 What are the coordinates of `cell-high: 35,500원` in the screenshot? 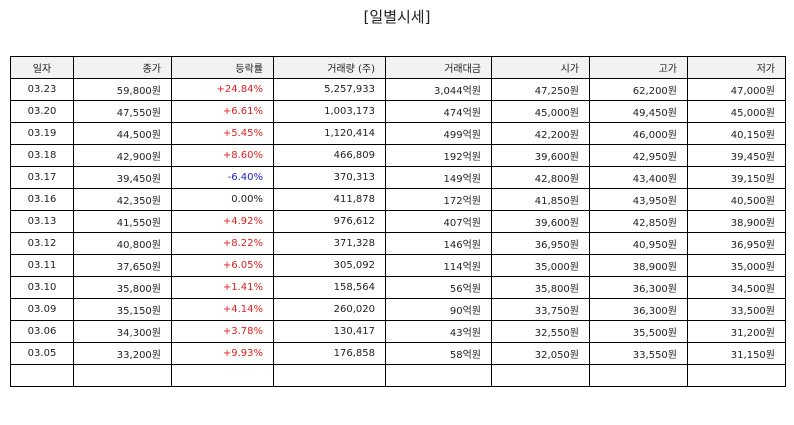 It's located at (638, 331).